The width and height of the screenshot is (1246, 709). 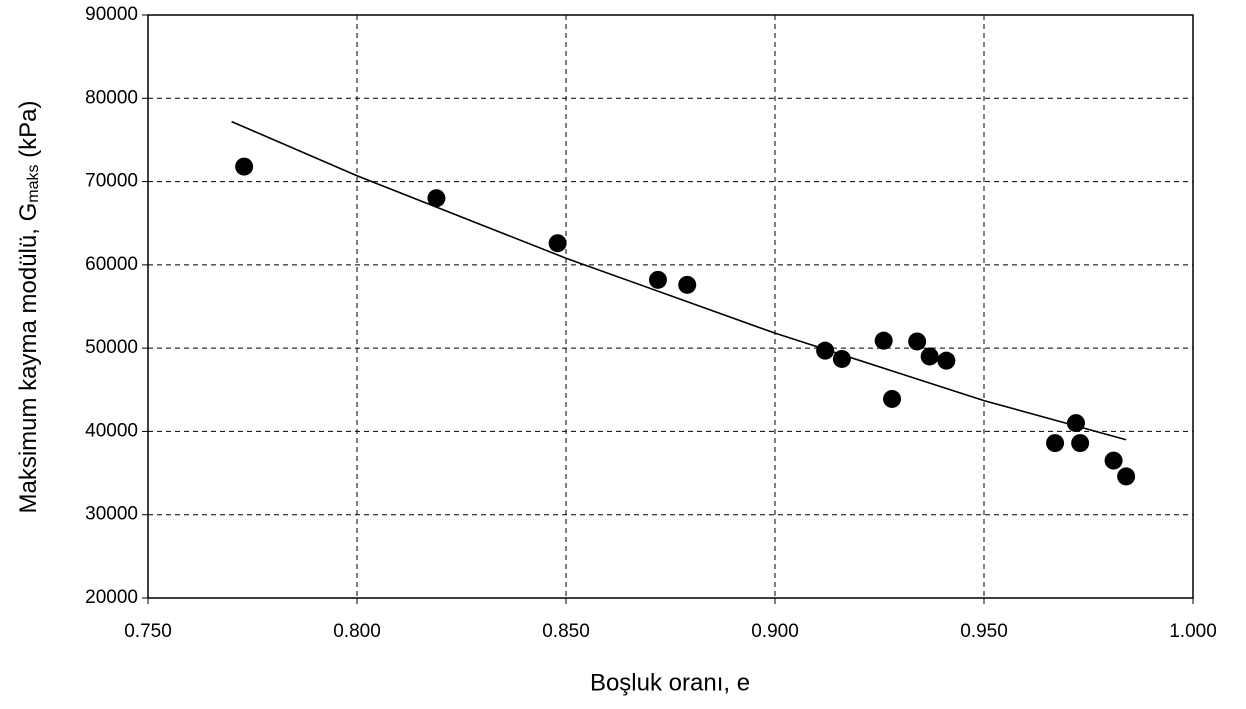 What do you see at coordinates (33, 184) in the screenshot?
I see `y-axis-title-sub: maks` at bounding box center [33, 184].